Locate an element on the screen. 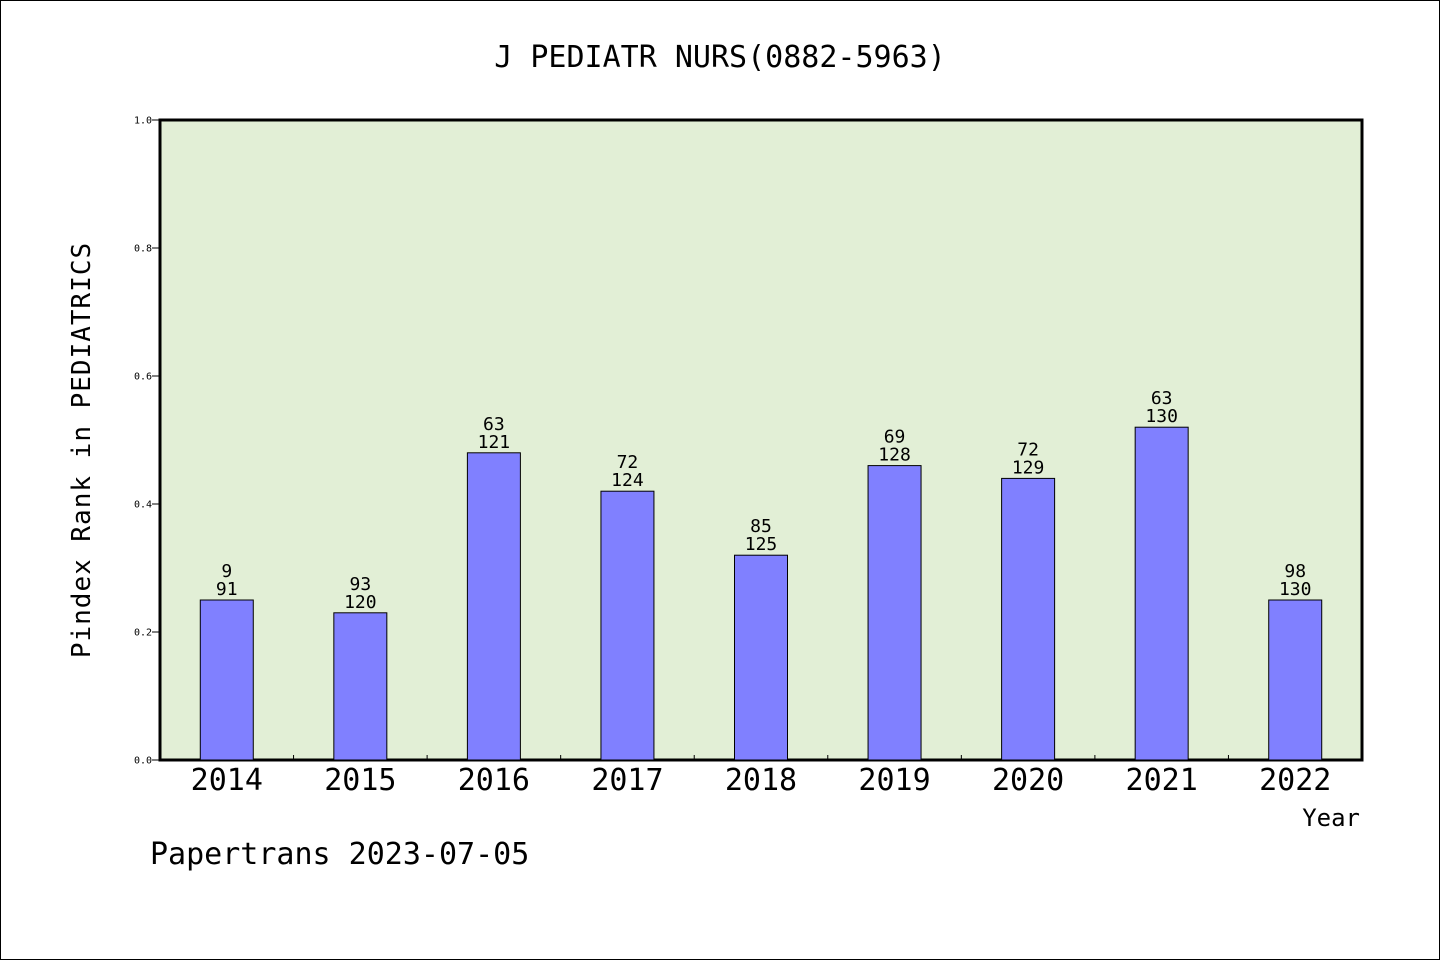  x-tick-label: 2016 is located at coordinates (494, 780).